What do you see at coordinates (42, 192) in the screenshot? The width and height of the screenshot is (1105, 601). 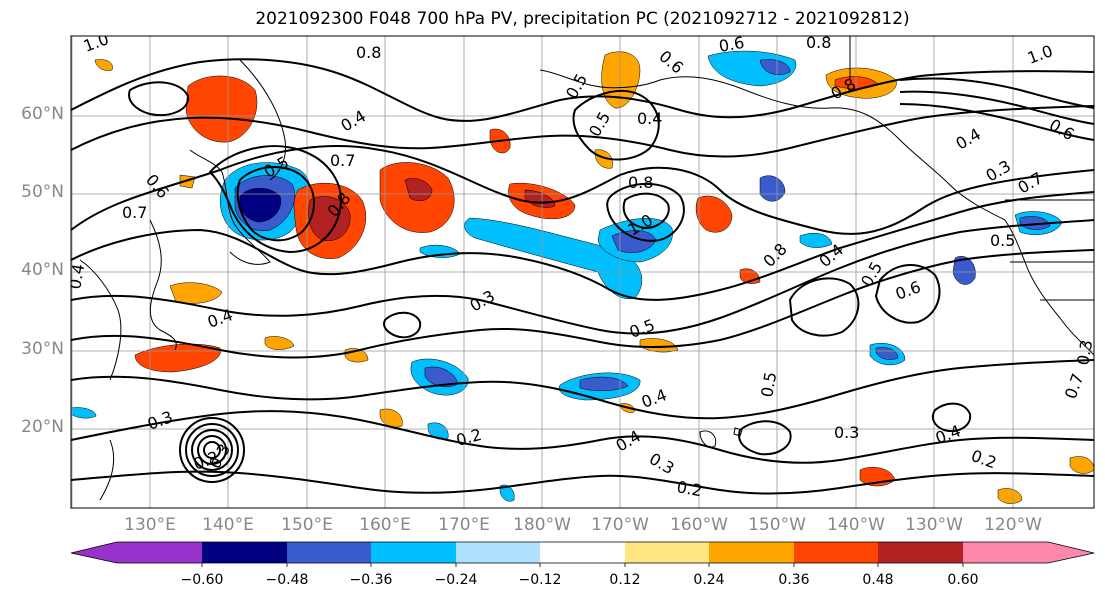 I see `lat-label: 50°N` at bounding box center [42, 192].